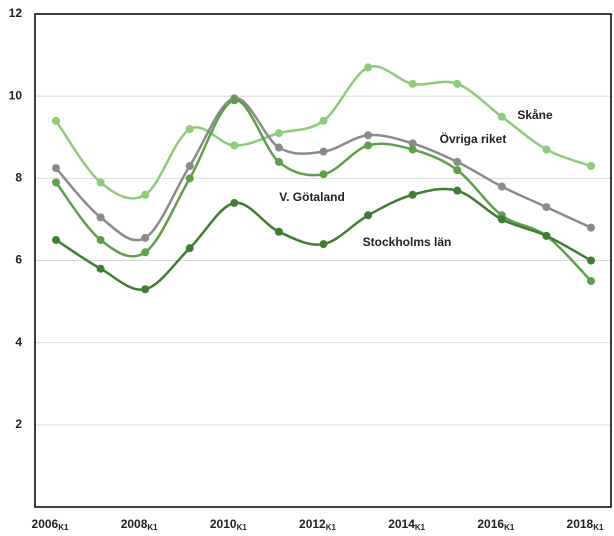  What do you see at coordinates (18, 424) in the screenshot?
I see `y-tick-label: 2` at bounding box center [18, 424].